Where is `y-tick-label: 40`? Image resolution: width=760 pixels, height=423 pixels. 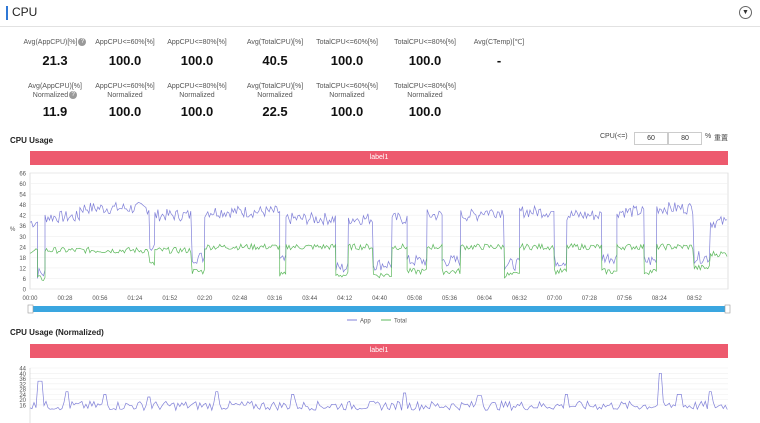 y-tick-label: 40 is located at coordinates (22, 375).